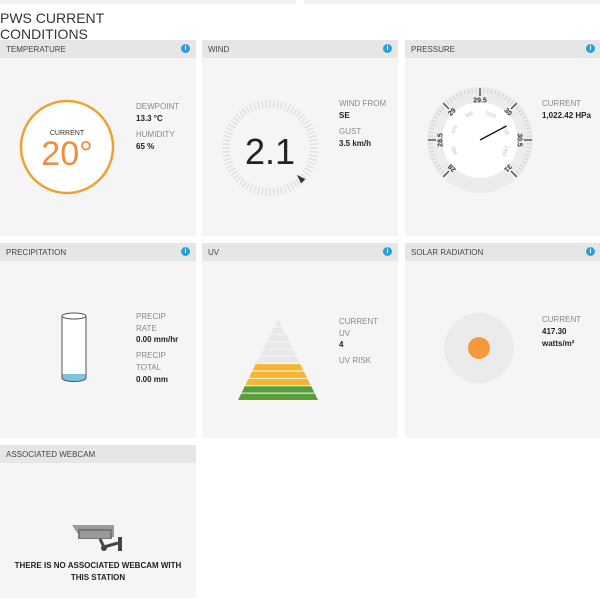  I want to click on wind-from-value: SE, so click(344, 115).